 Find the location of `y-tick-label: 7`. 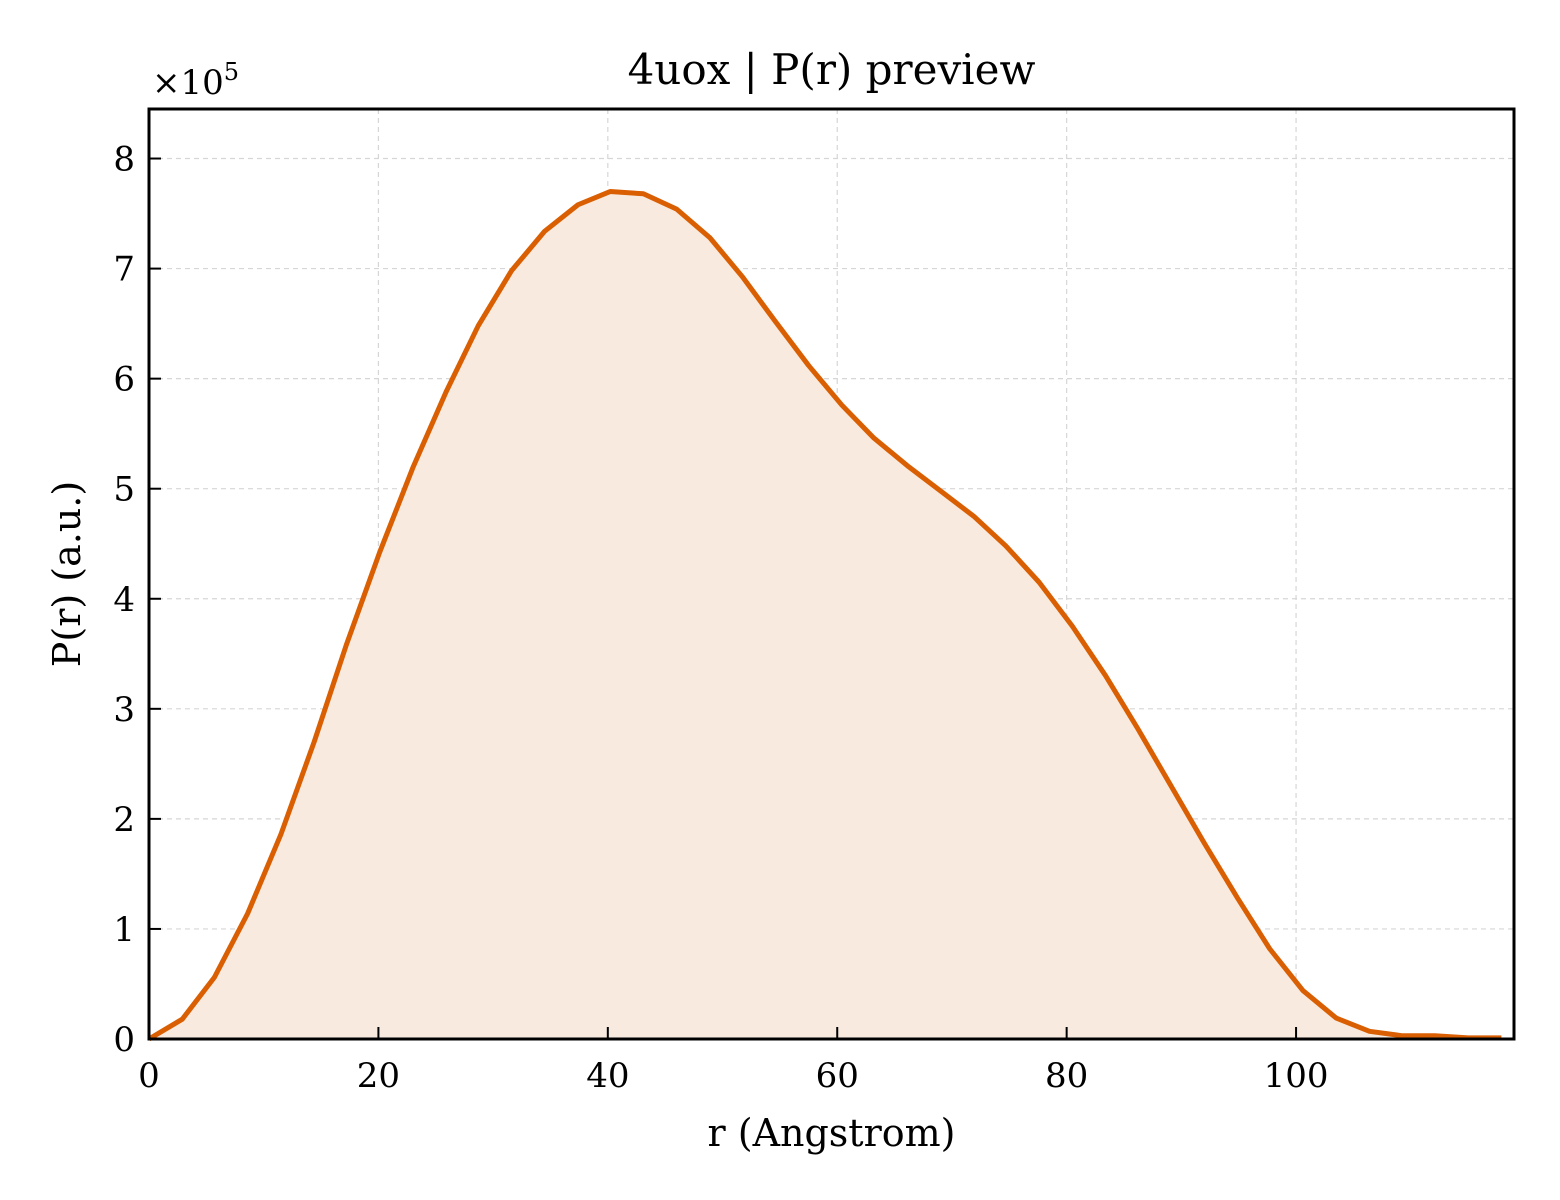

y-tick-label: 7 is located at coordinates (124, 270).